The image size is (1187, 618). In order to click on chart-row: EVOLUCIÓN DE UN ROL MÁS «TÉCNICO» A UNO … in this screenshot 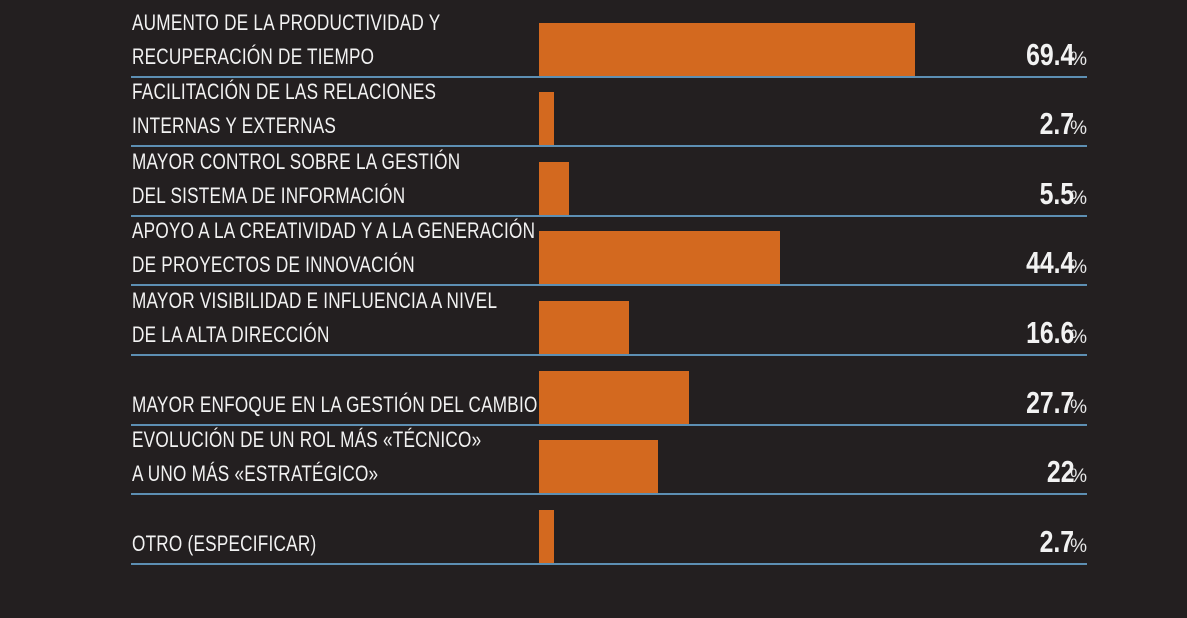, I will do `click(609, 461)`.